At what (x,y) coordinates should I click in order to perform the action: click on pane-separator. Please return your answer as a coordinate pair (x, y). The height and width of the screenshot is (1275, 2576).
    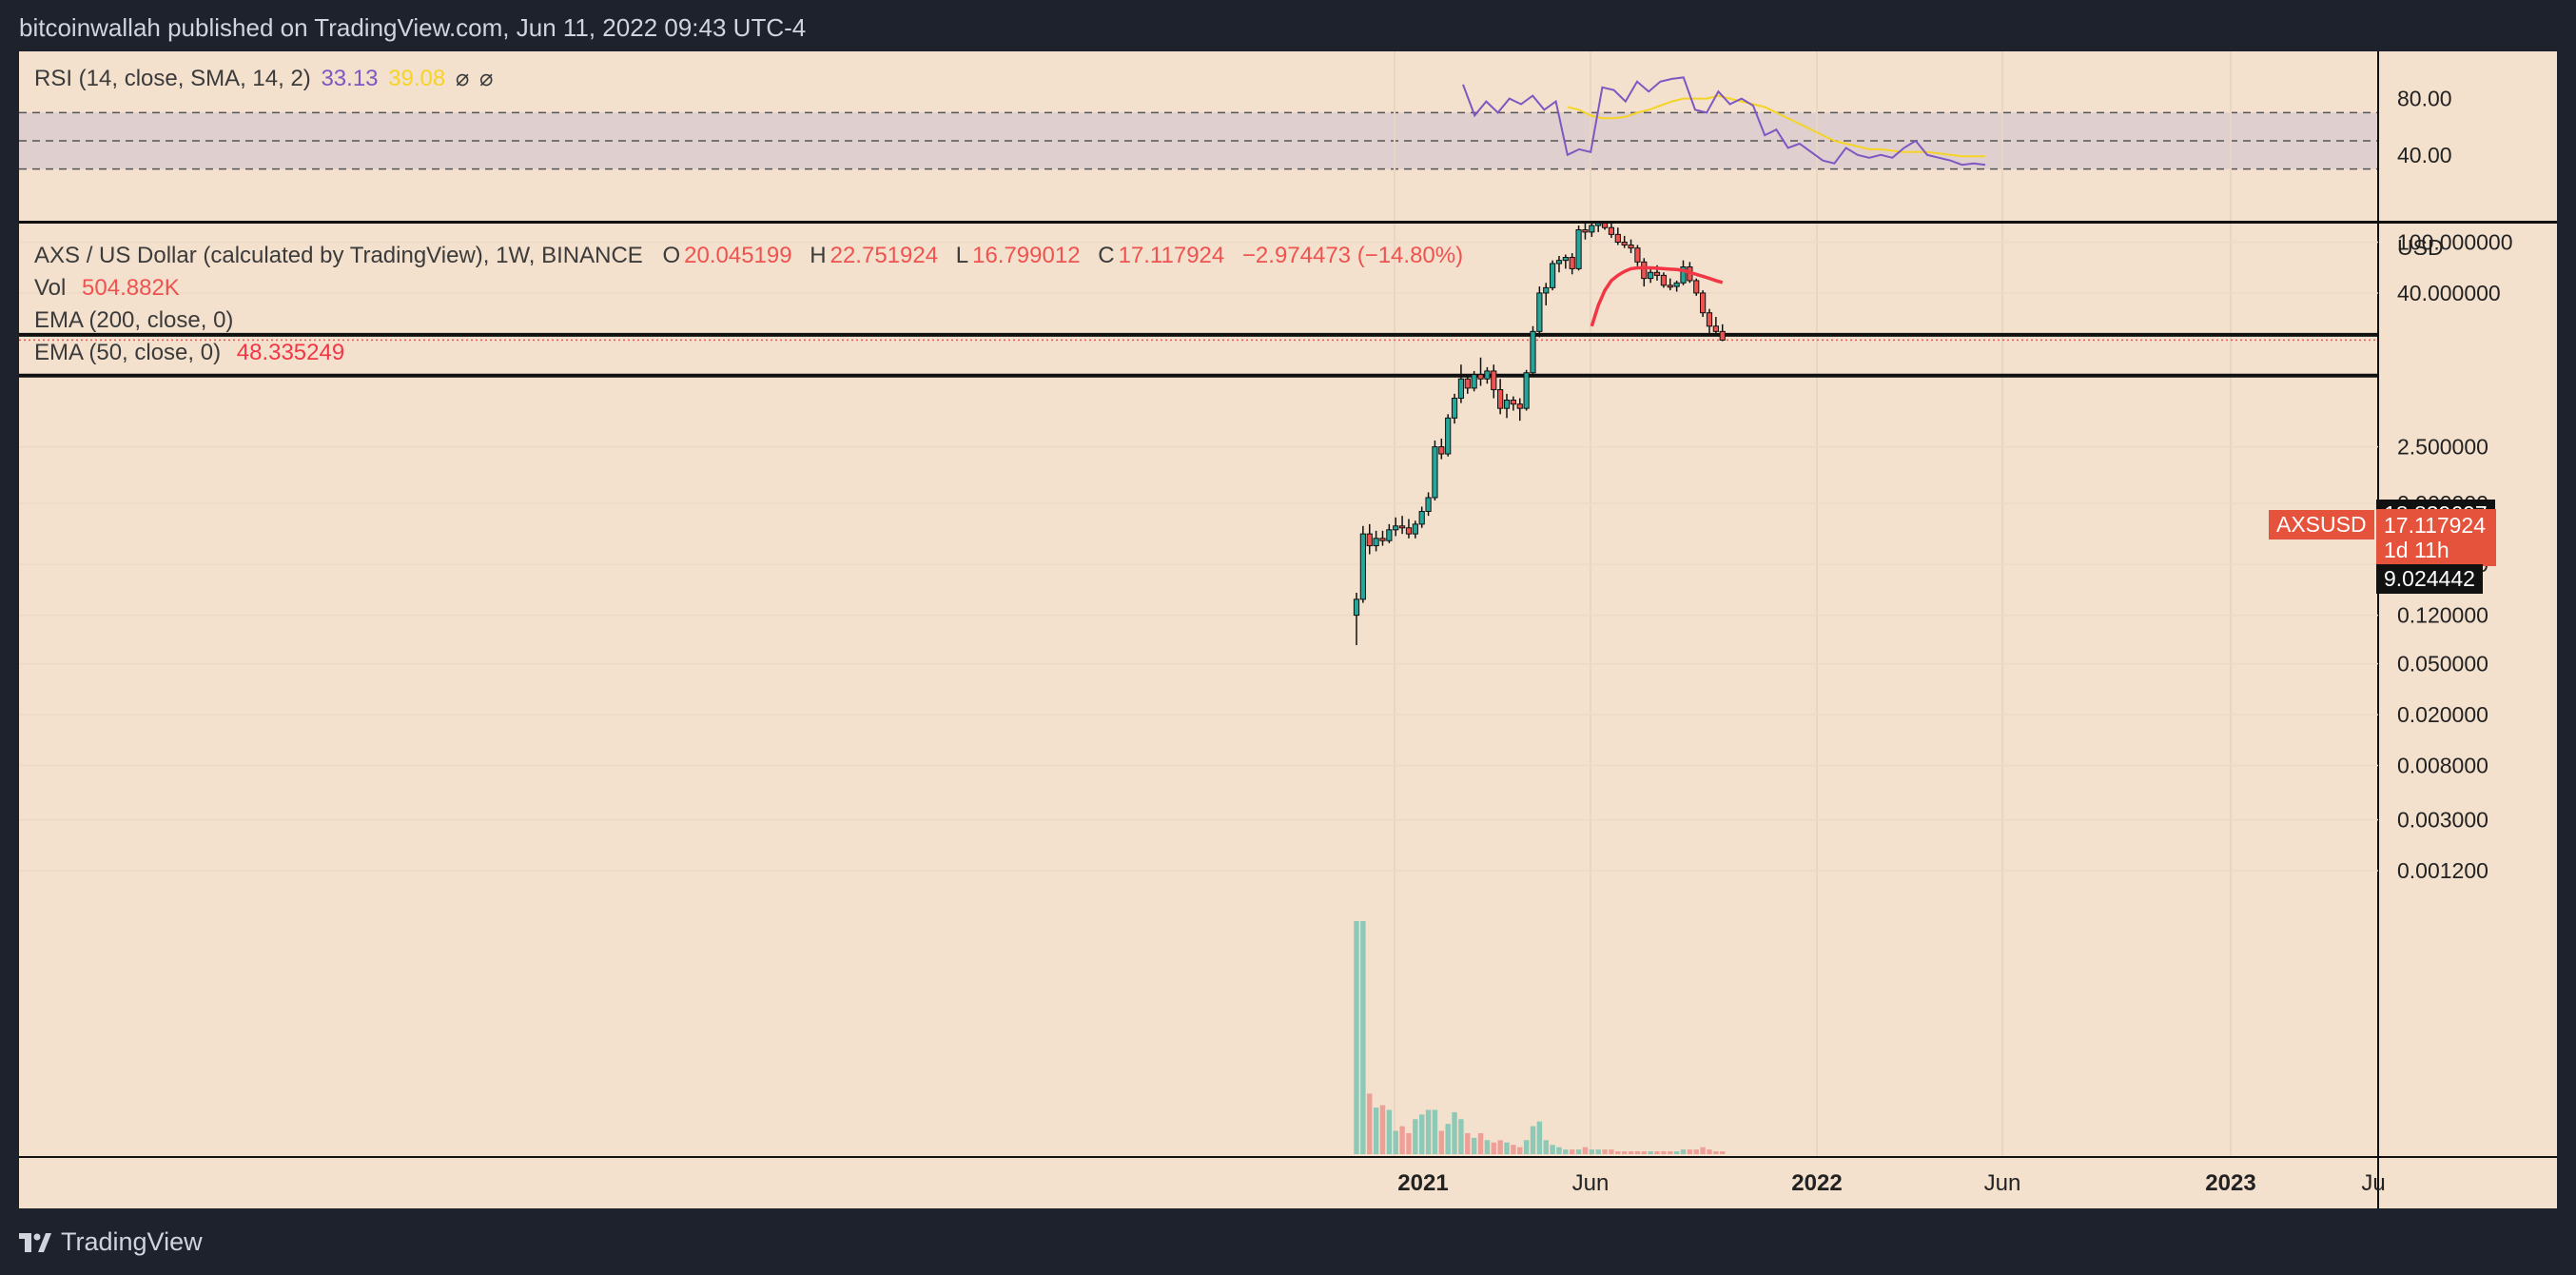
    Looking at the image, I should click on (1288, 222).